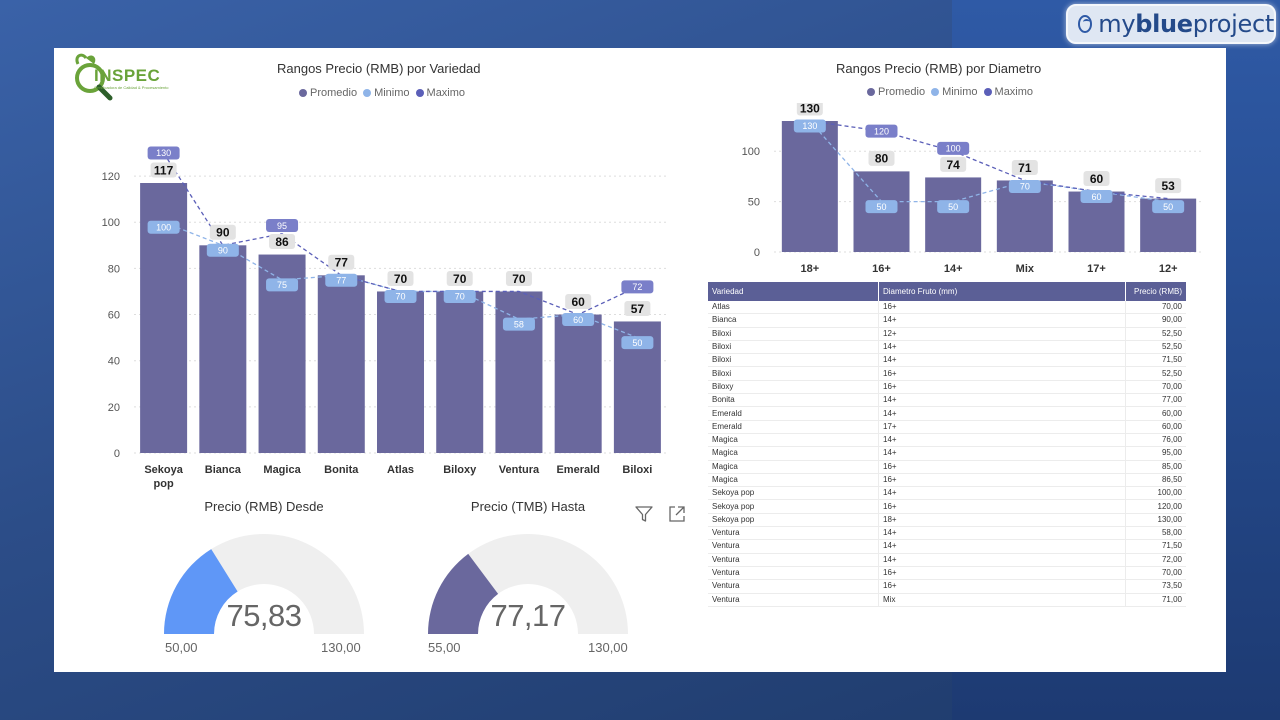 This screenshot has width=1280, height=720. I want to click on table-row: Sekoya pop 16+ 120,00, so click(947, 506).